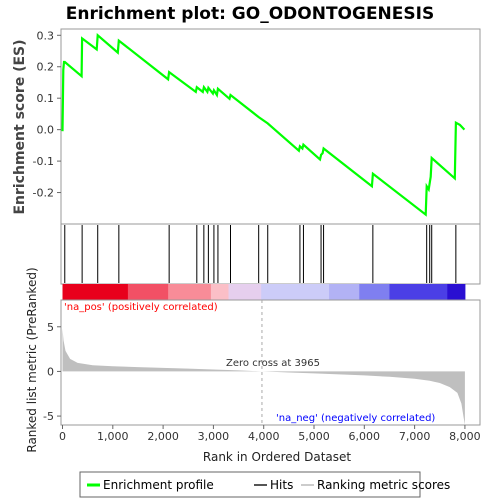 The height and width of the screenshot is (500, 500). I want to click on x-tick-label: 3,000, so click(214, 436).